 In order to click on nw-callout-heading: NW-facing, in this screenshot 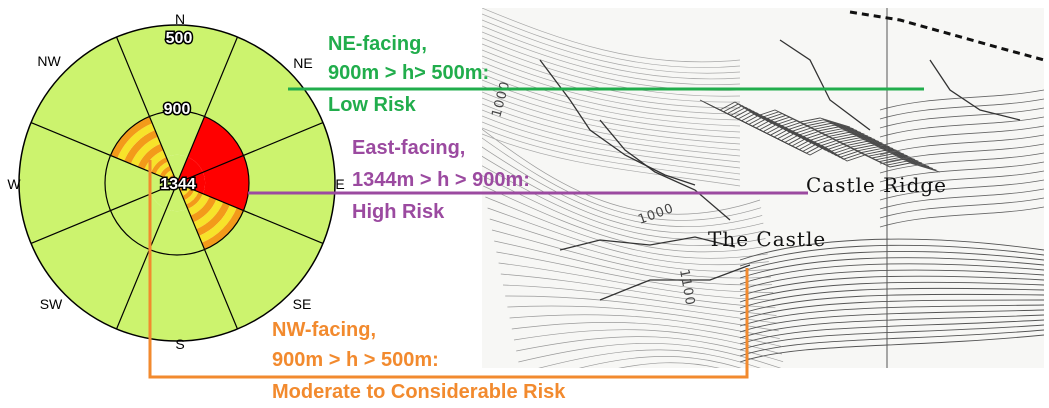, I will do `click(324, 330)`.